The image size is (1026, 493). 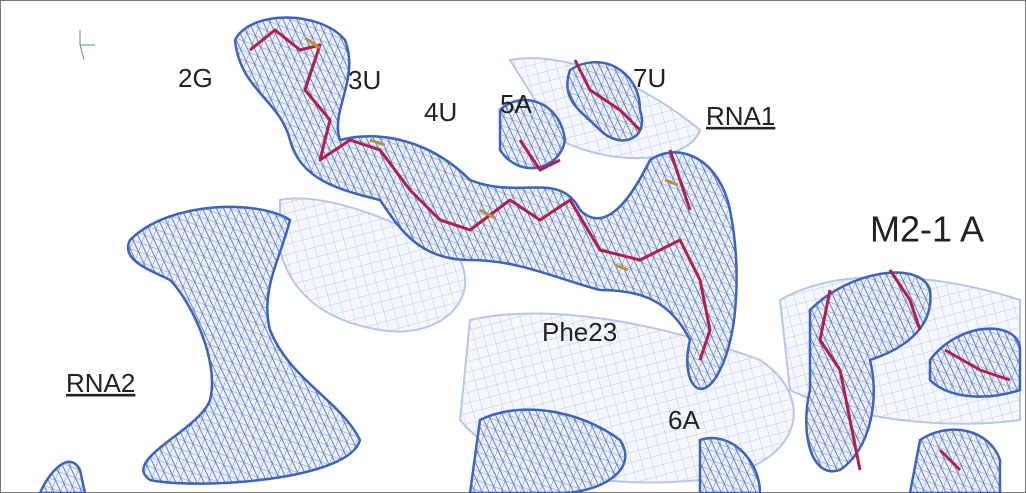 I want to click on chain-label: M2-1 A, so click(x=927, y=229).